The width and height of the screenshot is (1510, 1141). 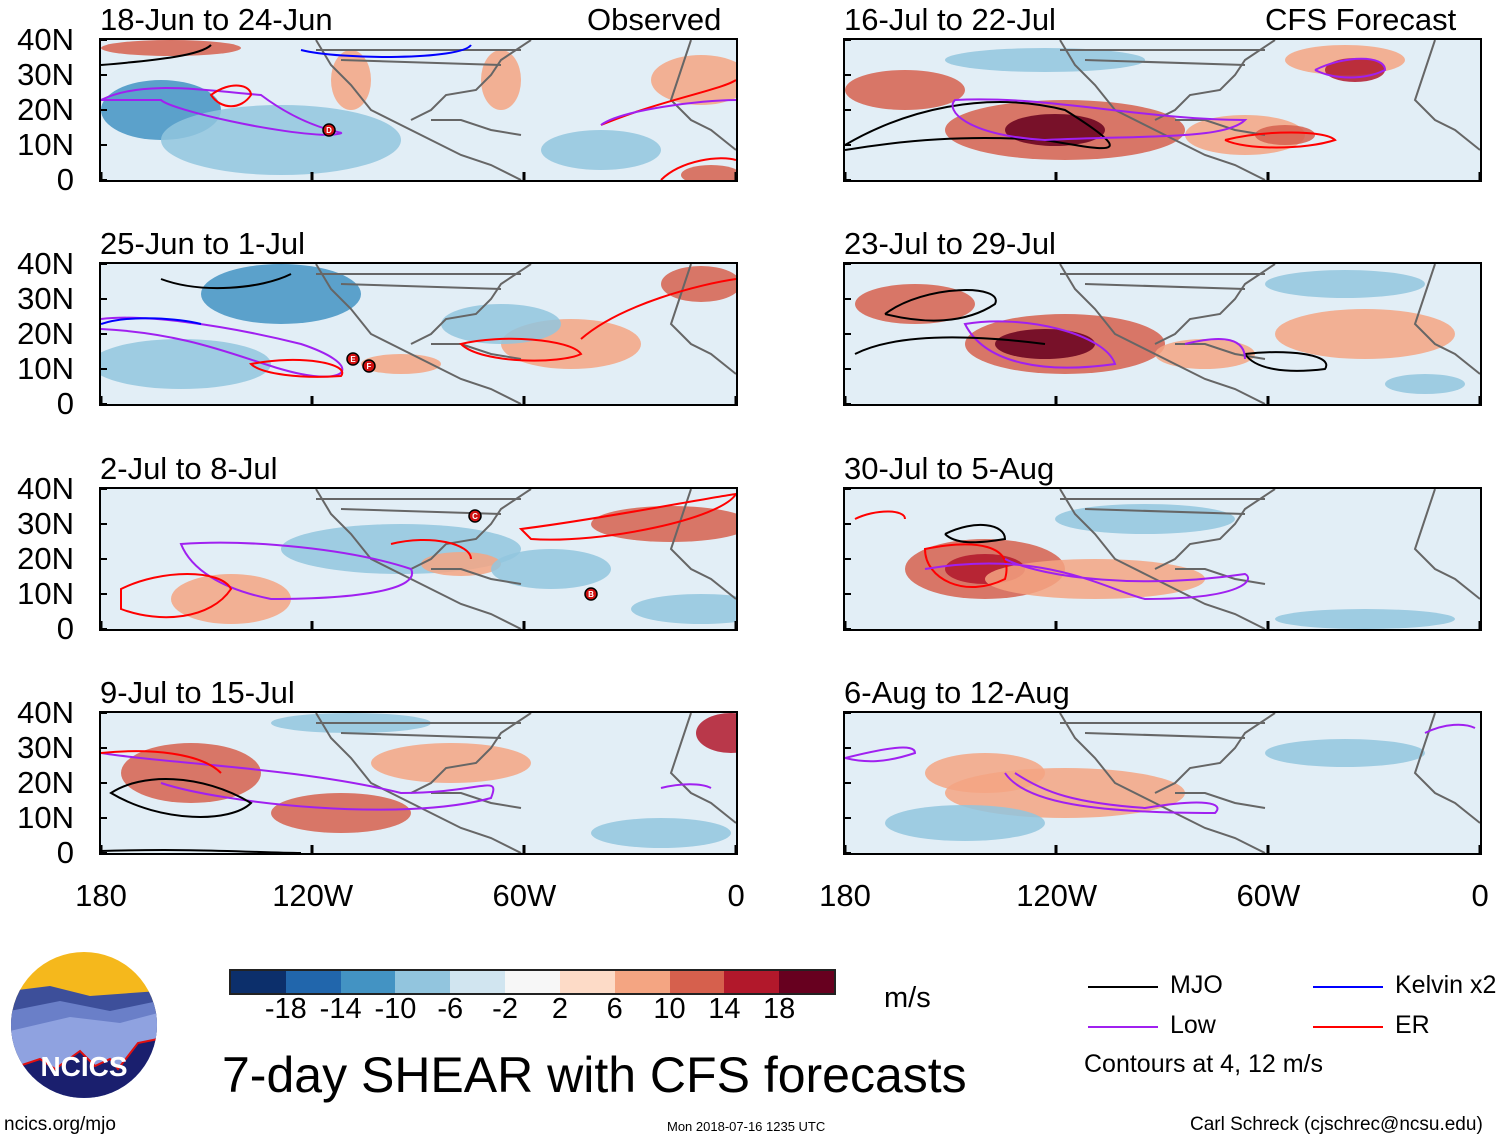 I want to click on contours-note: Contours at 4, 12 m/s, so click(x=1204, y=1064).